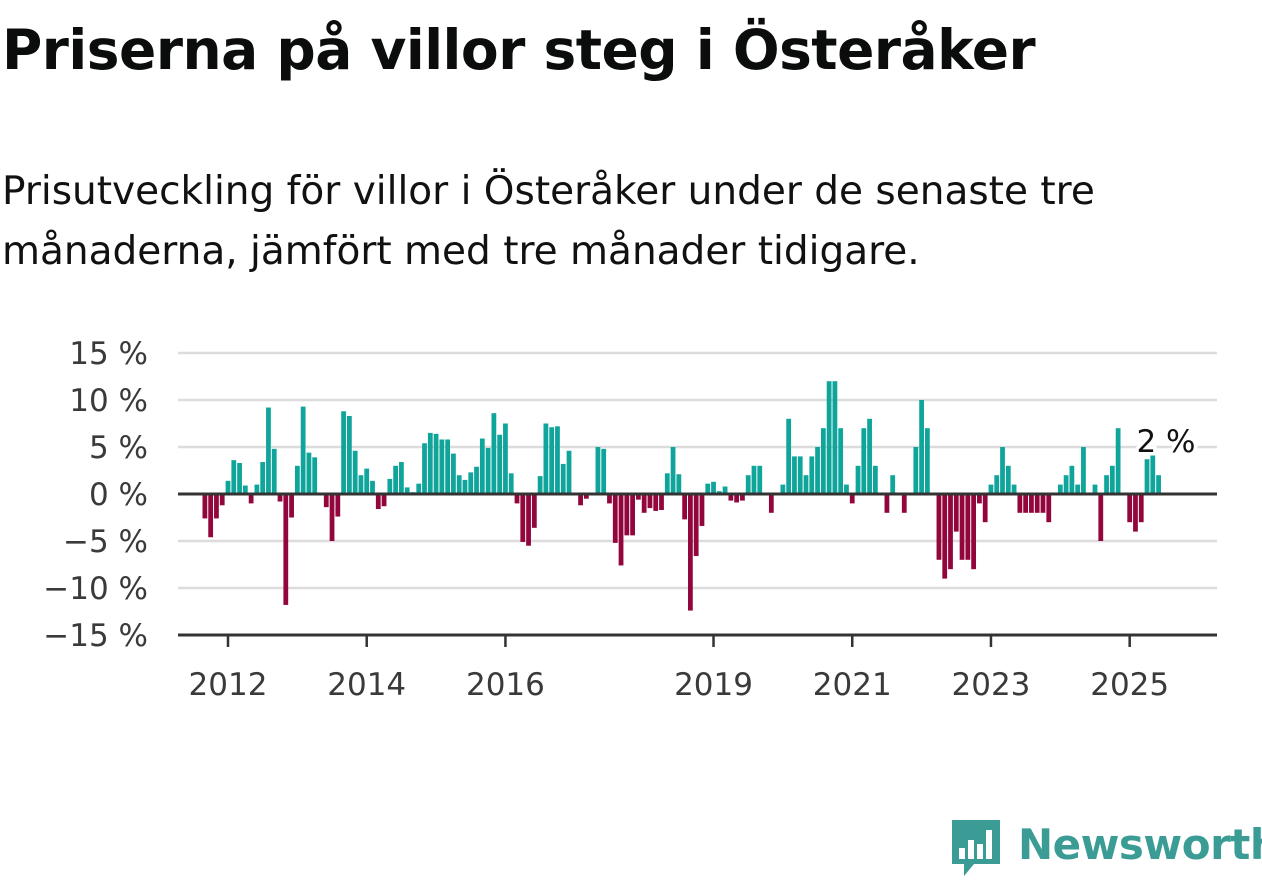 This screenshot has width=1262, height=880. Describe the element at coordinates (1129, 683) in the screenshot. I see `x-tick-label: 2025` at that location.